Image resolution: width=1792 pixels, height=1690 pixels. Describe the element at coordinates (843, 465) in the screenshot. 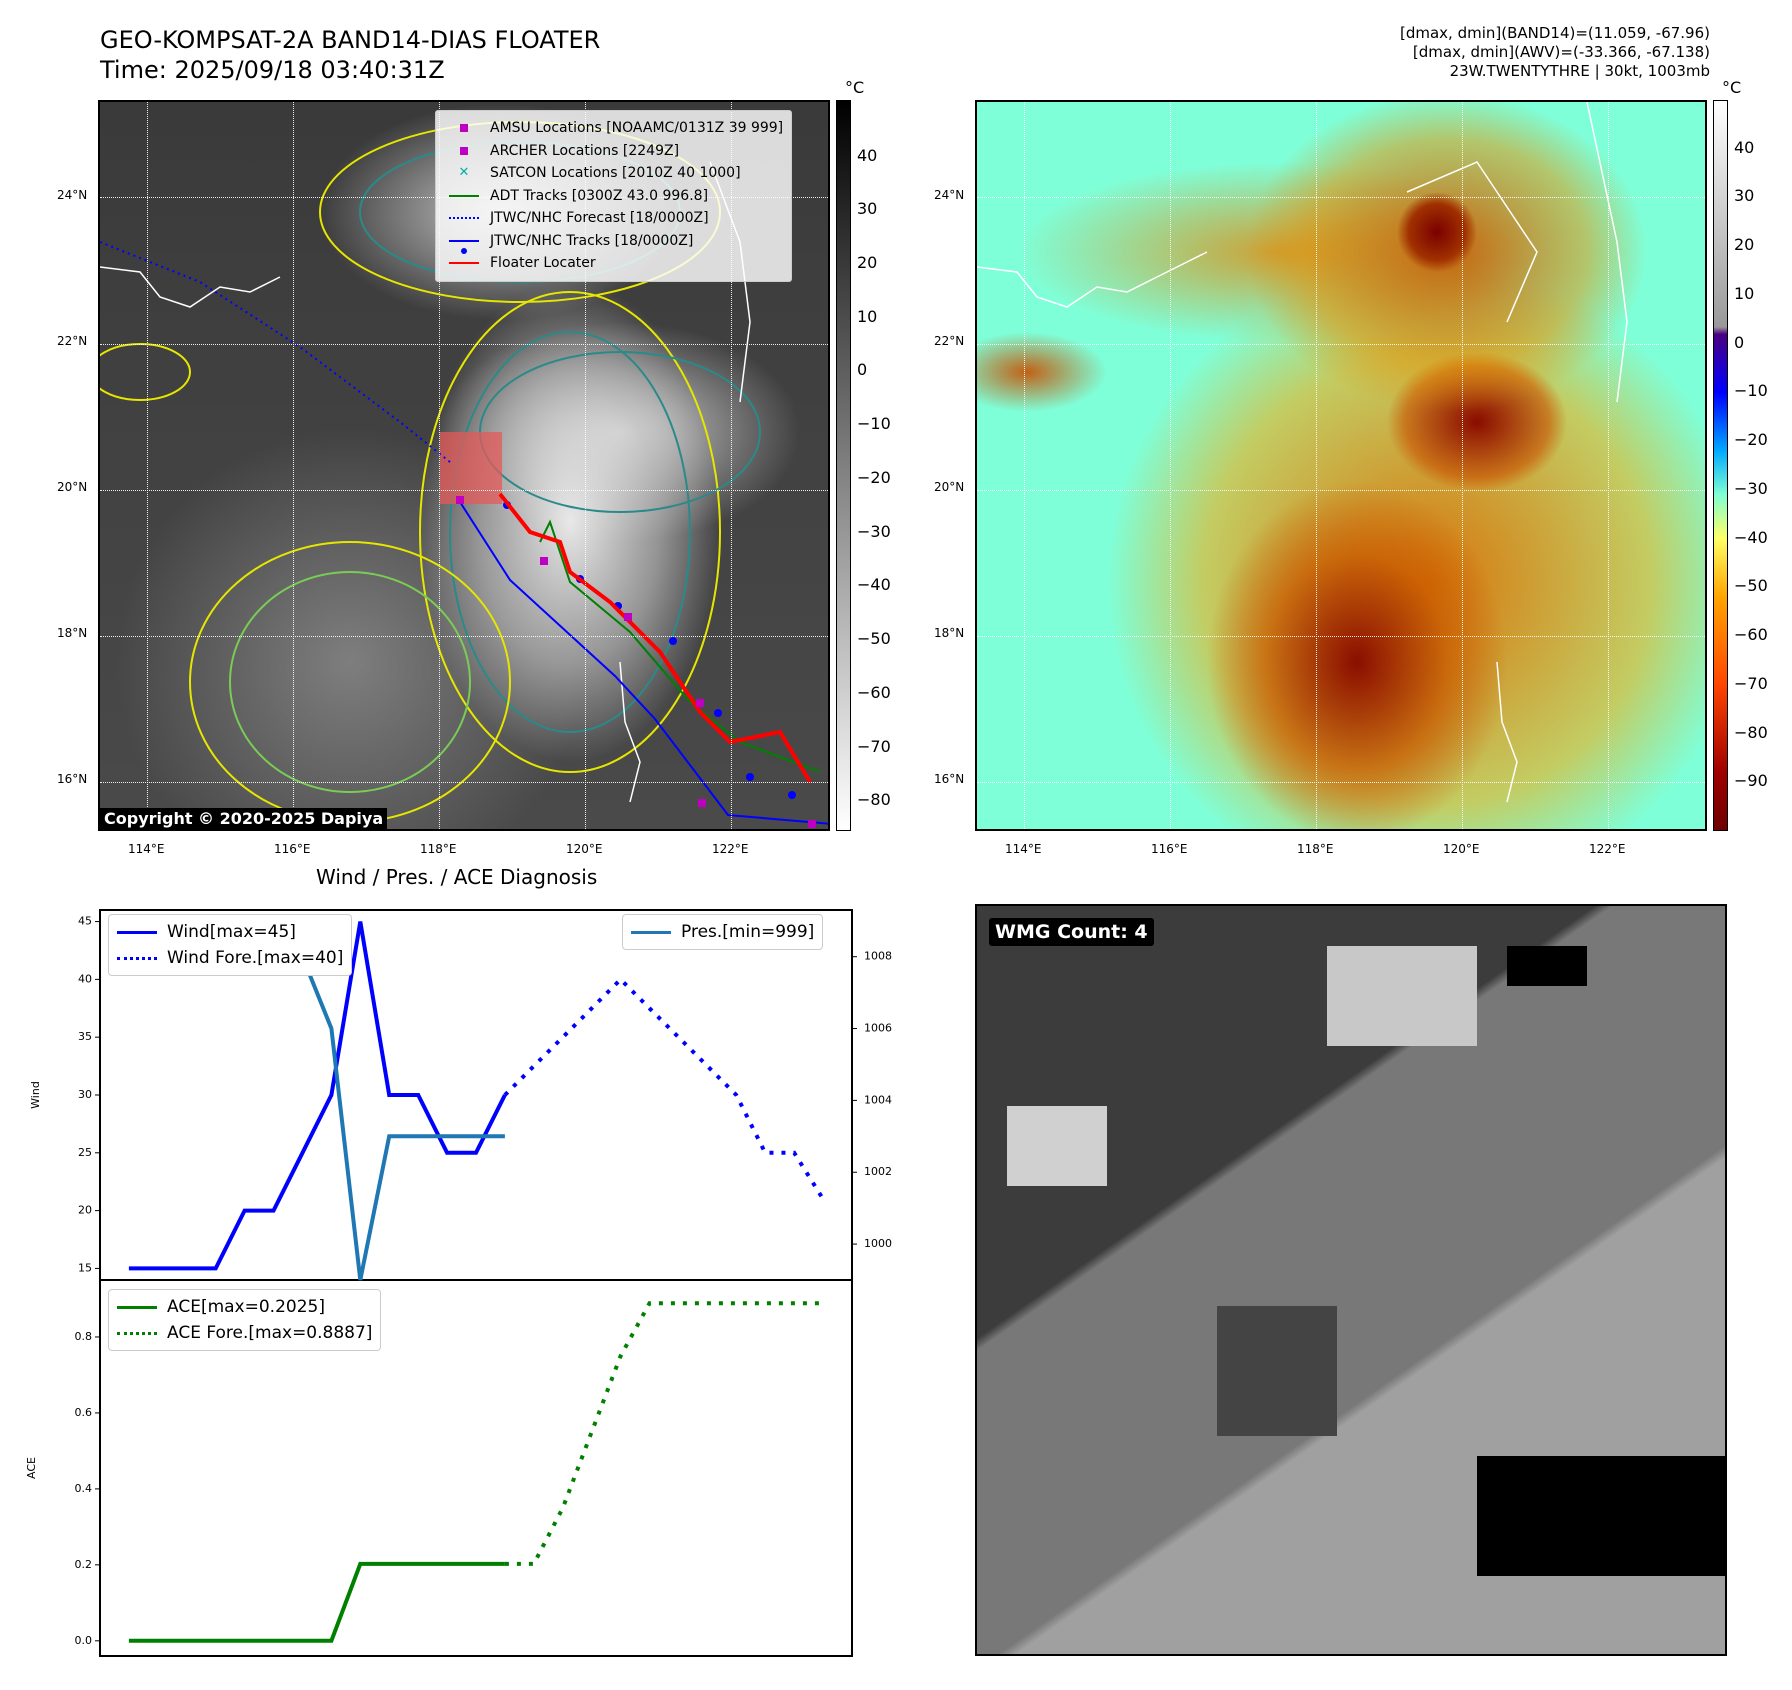

I see `colorbar-left` at that location.